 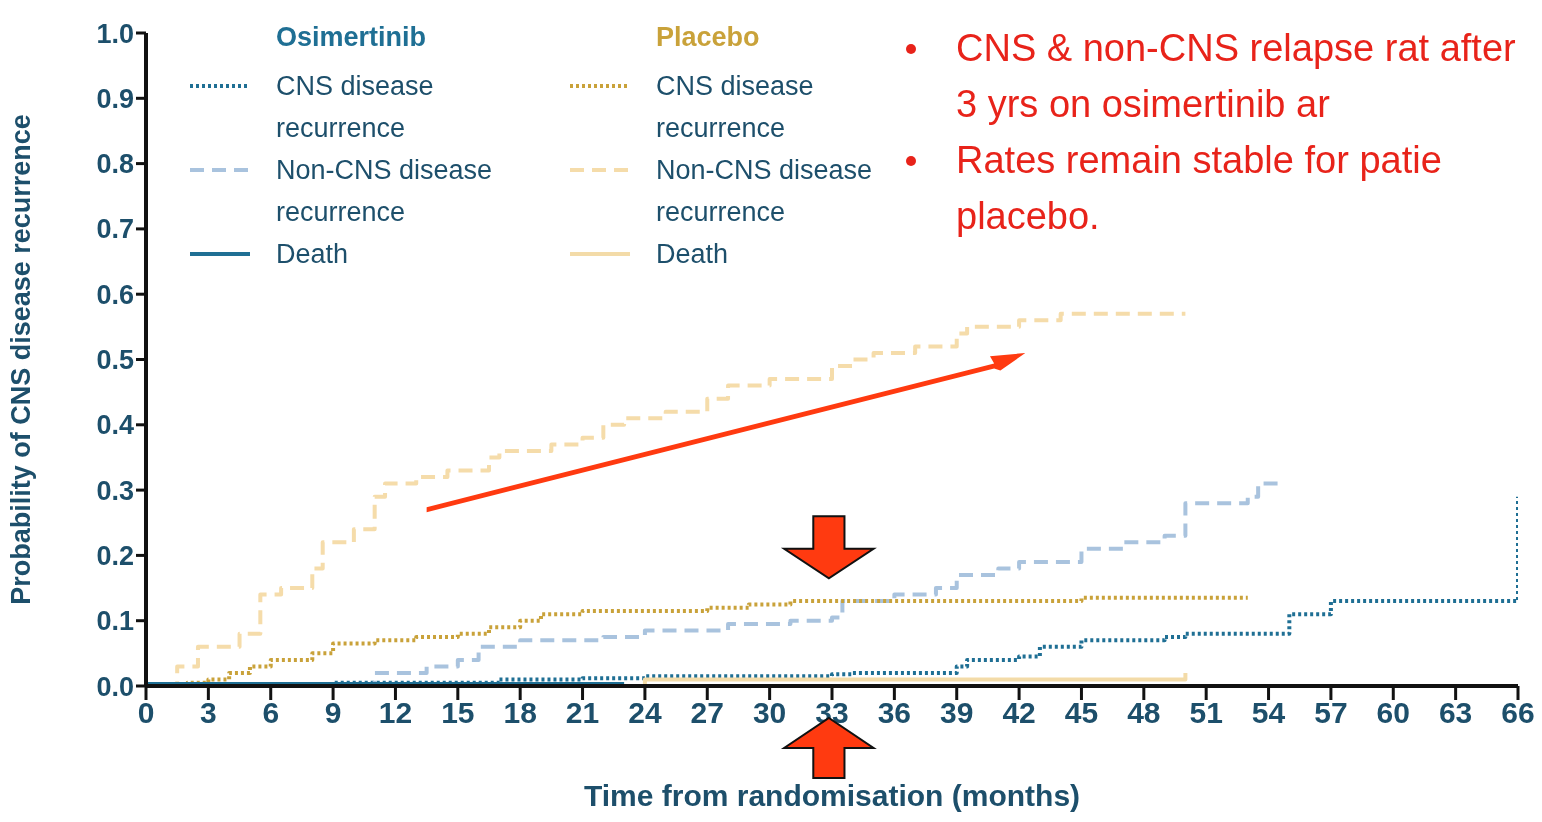 I want to click on x-tick-label: 60, so click(x=1393, y=713).